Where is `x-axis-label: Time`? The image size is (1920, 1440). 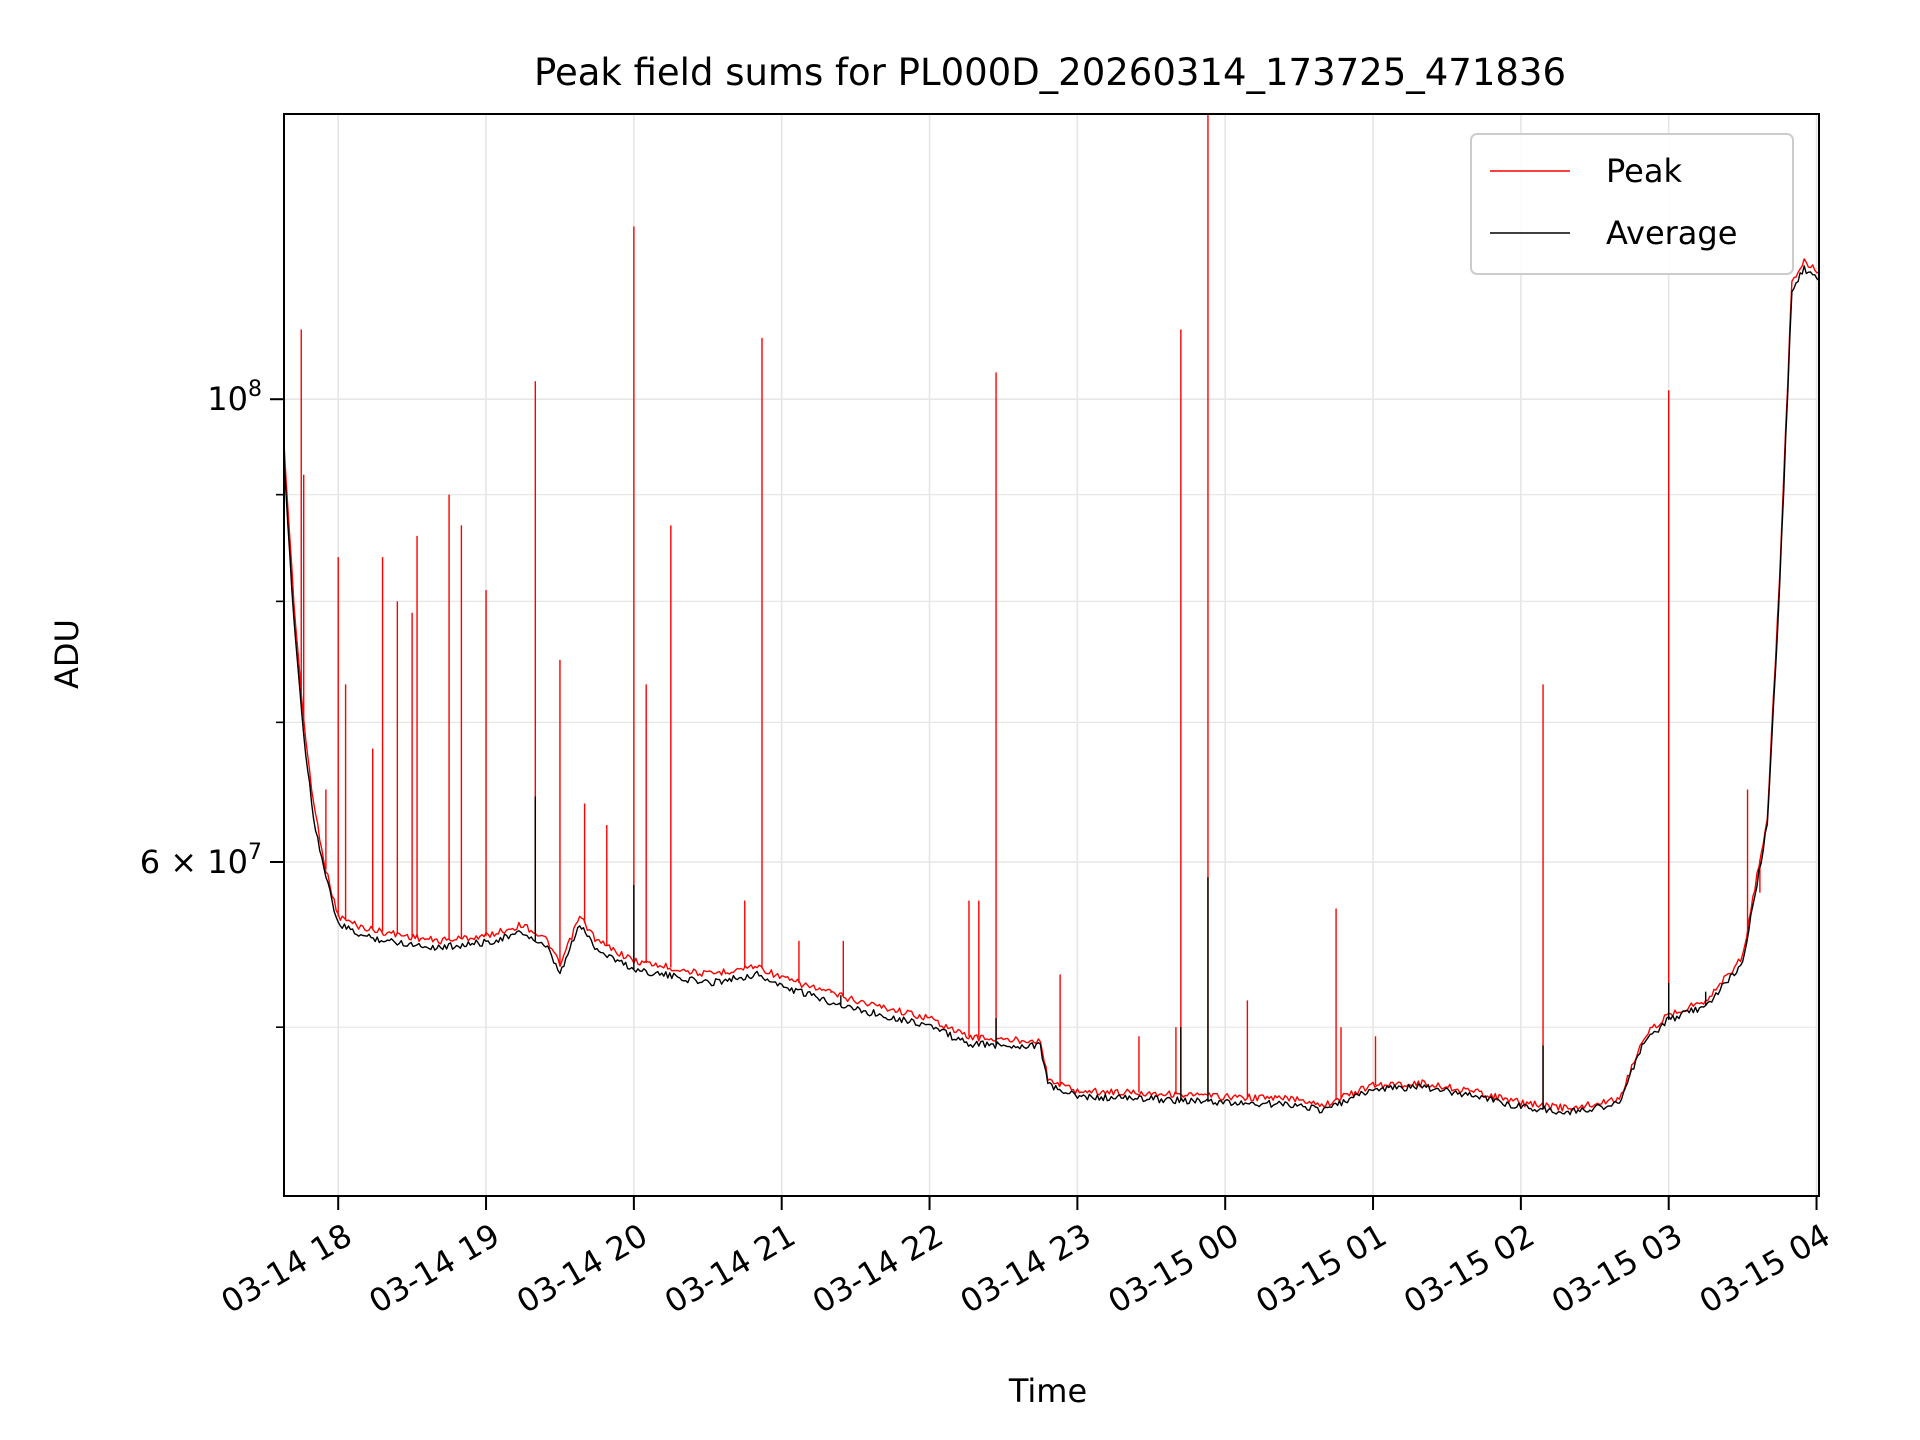 x-axis-label: Time is located at coordinates (1047, 1391).